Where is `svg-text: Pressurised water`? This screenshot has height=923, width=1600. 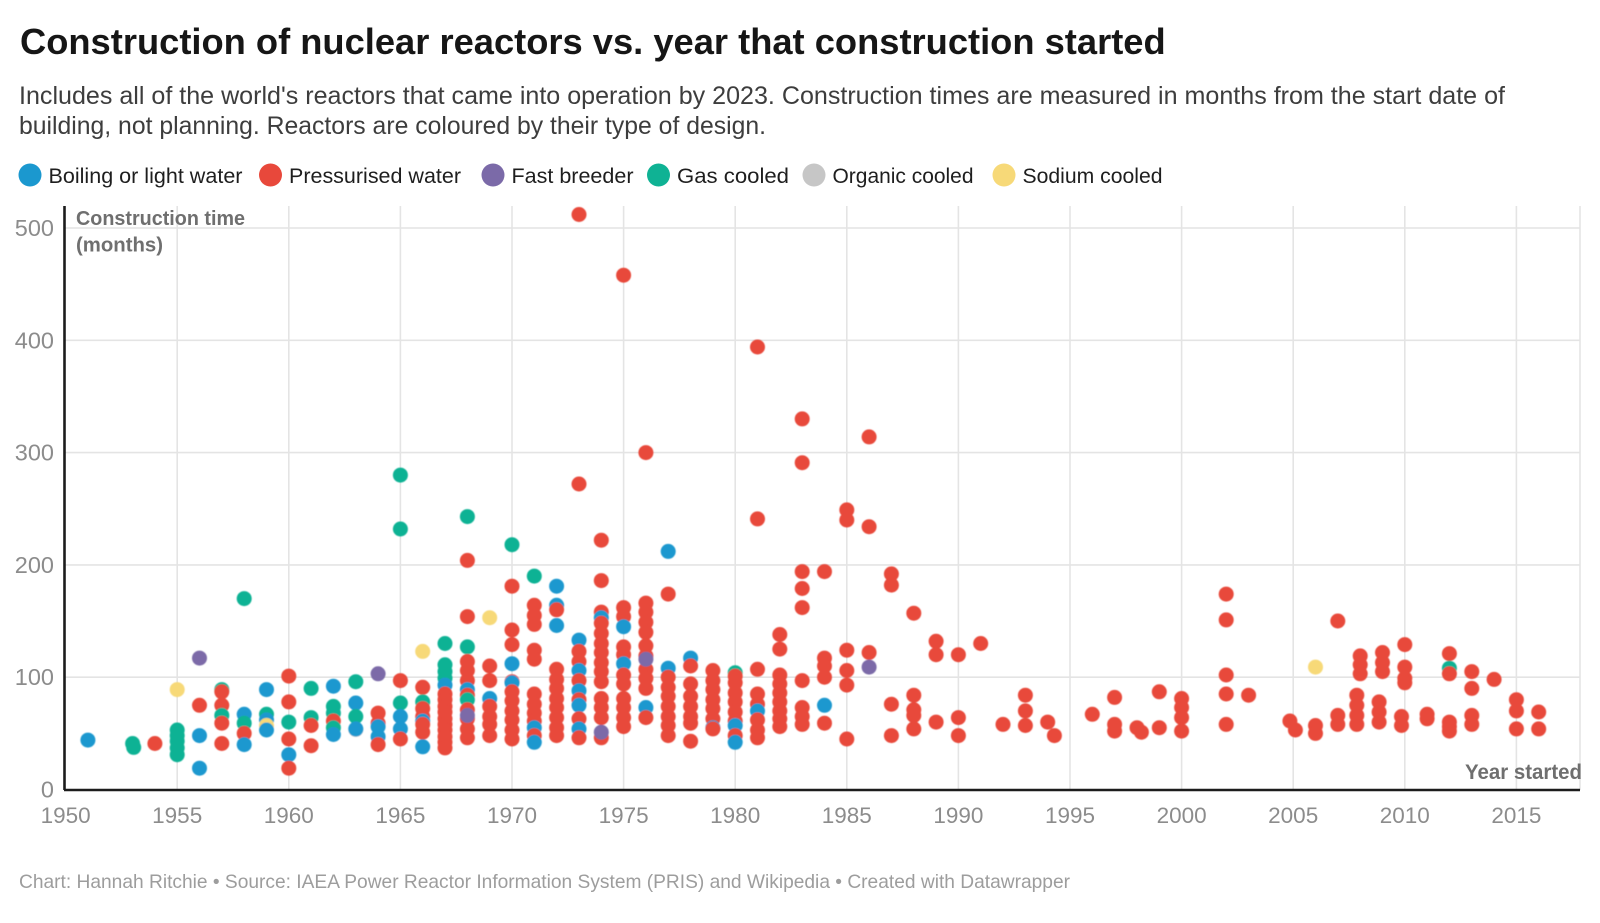 svg-text: Pressurised water is located at coordinates (375, 176).